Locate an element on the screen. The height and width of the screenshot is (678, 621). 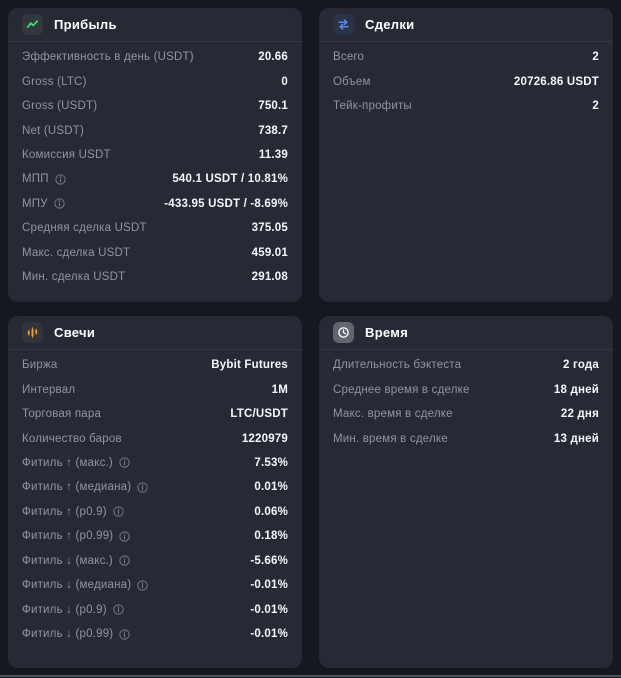
stat-label: Среднее время в сделке is located at coordinates (401, 390).